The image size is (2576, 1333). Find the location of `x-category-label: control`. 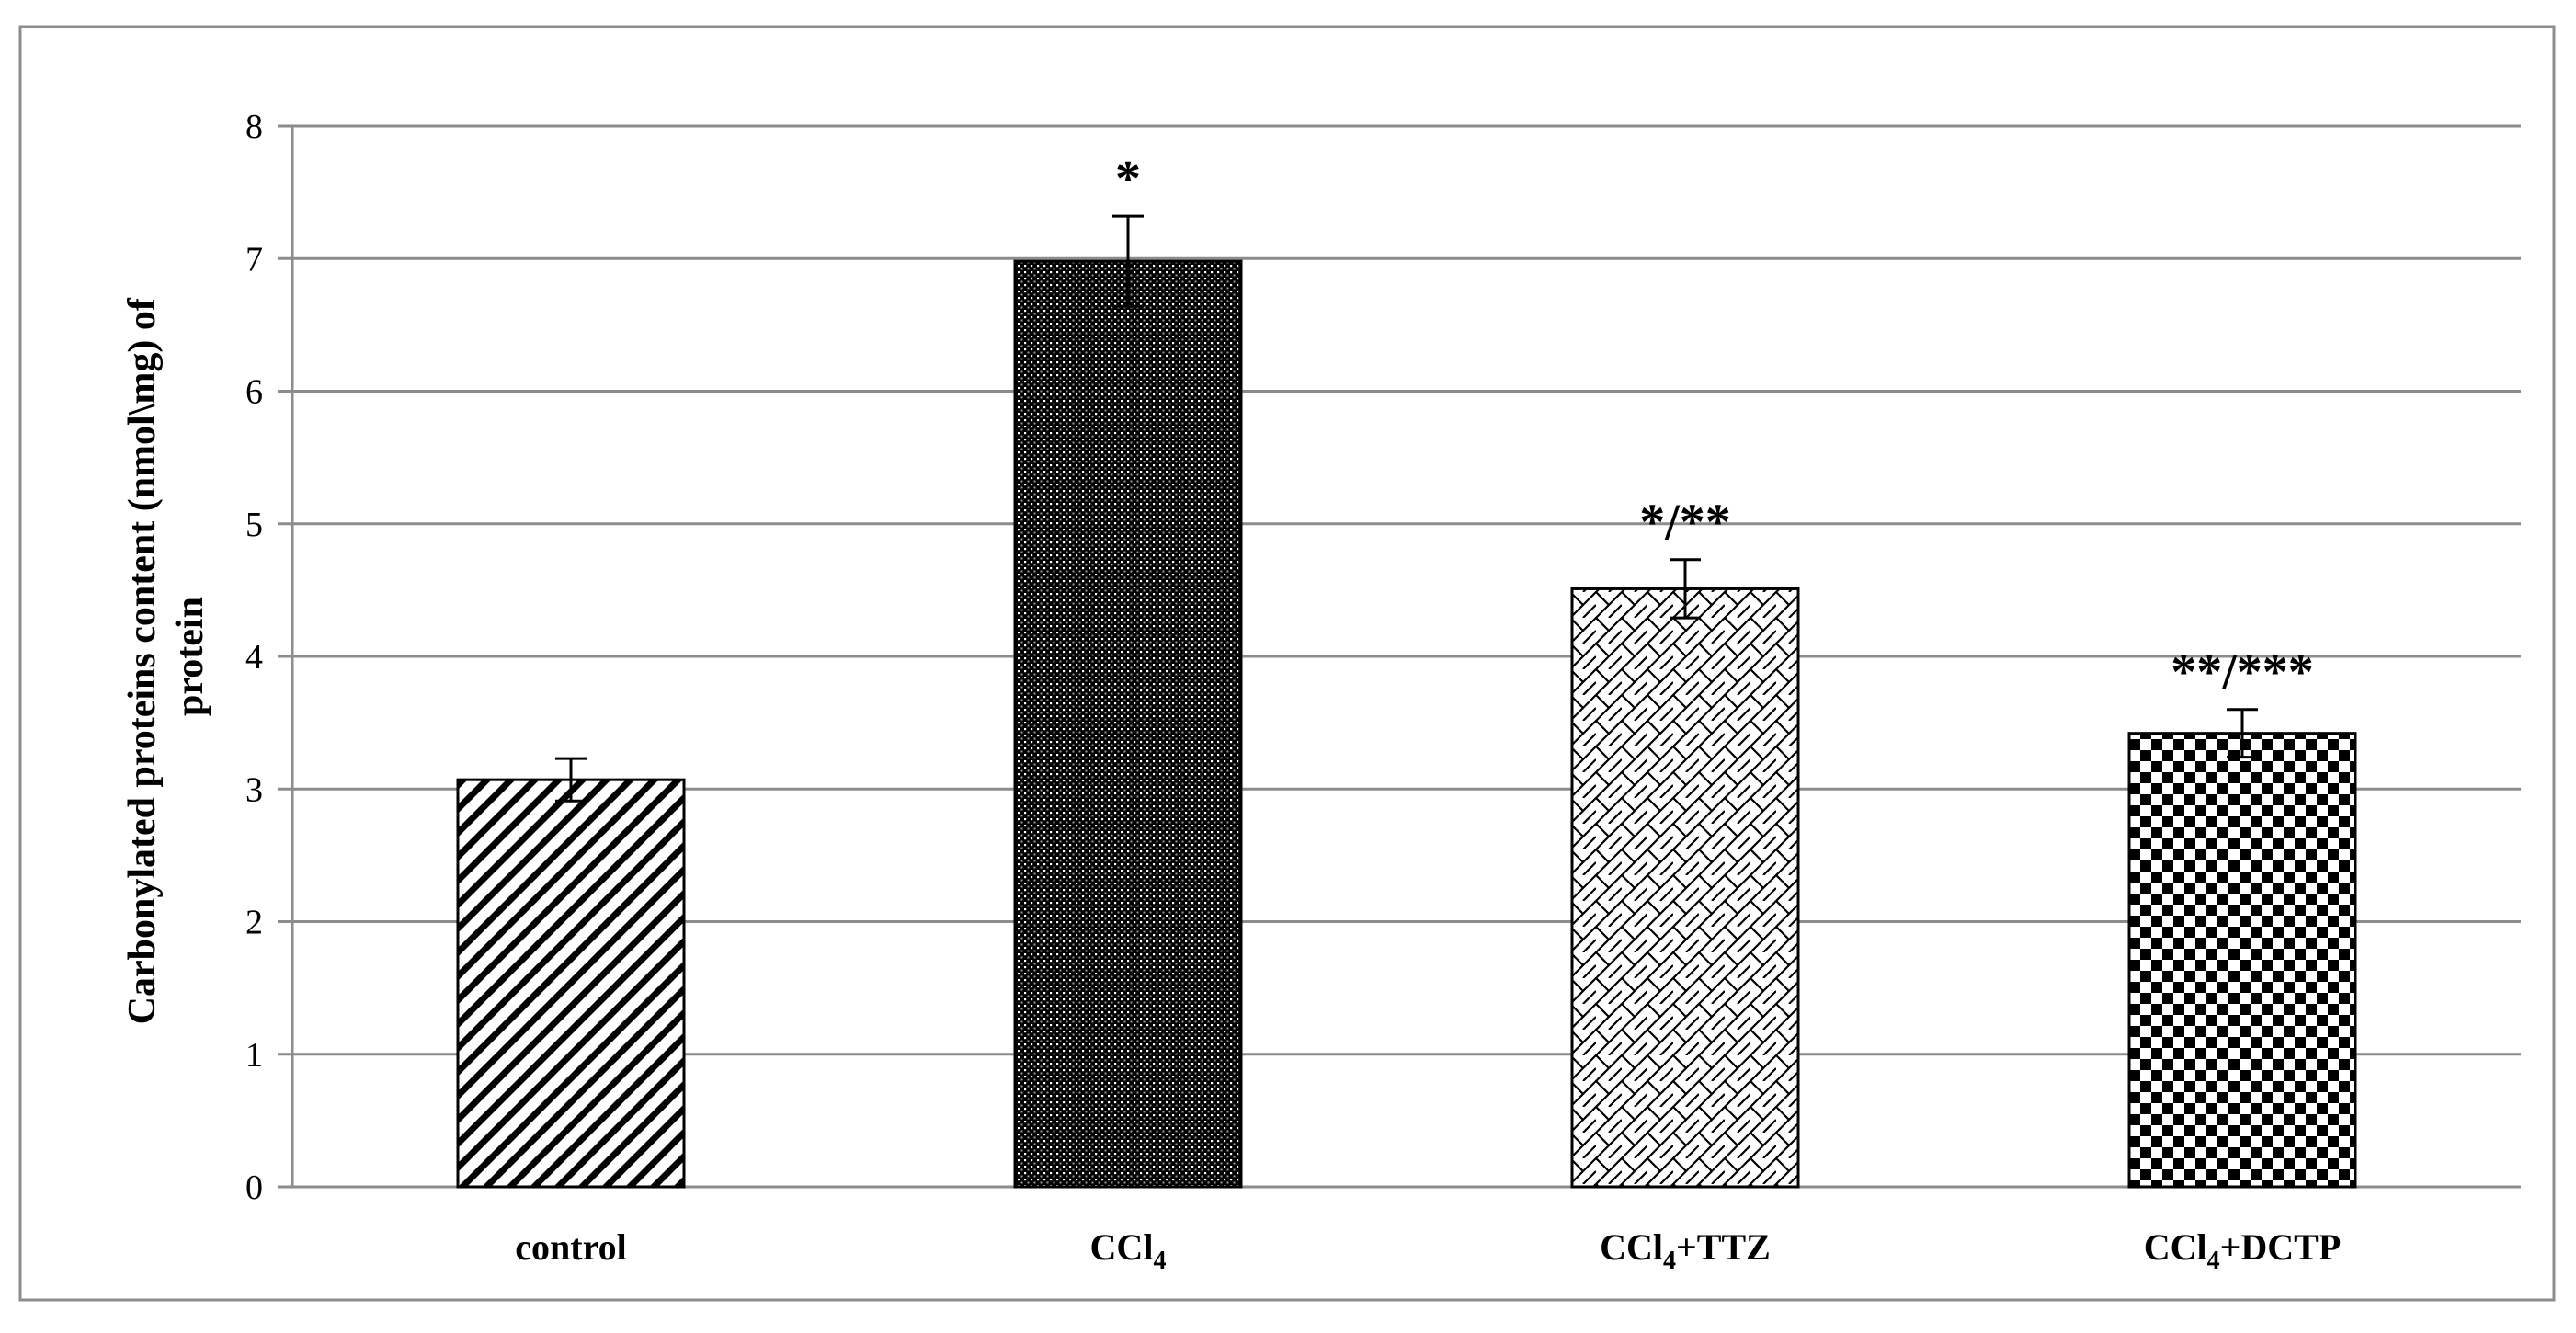

x-category-label: control is located at coordinates (570, 1247).